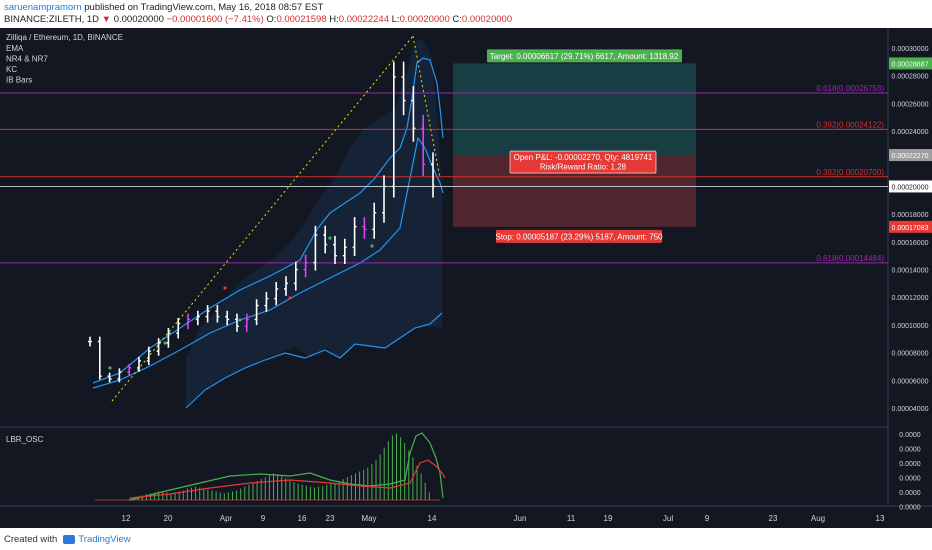  Describe the element at coordinates (910, 49) in the screenshot. I see `price-axis-label: 0.00030000` at that location.